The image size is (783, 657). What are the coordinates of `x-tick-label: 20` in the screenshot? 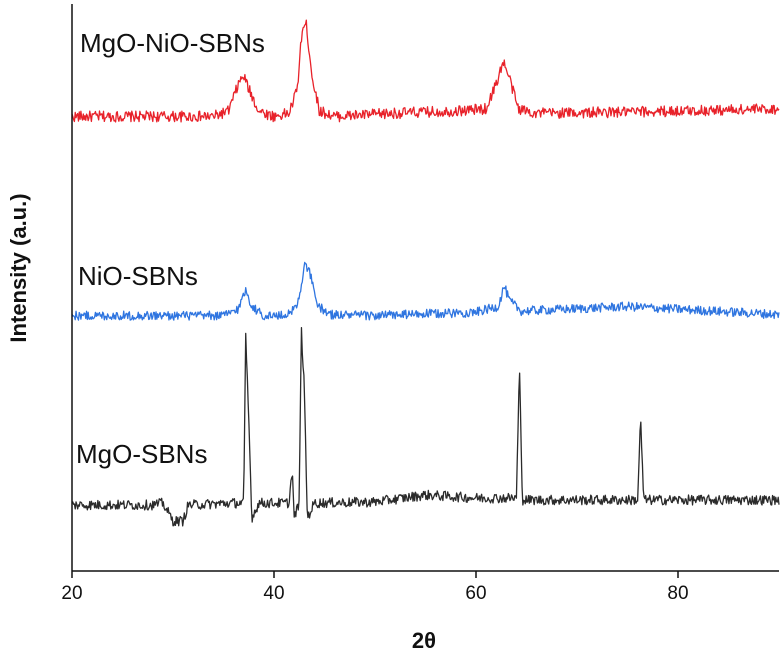 It's located at (71, 593).